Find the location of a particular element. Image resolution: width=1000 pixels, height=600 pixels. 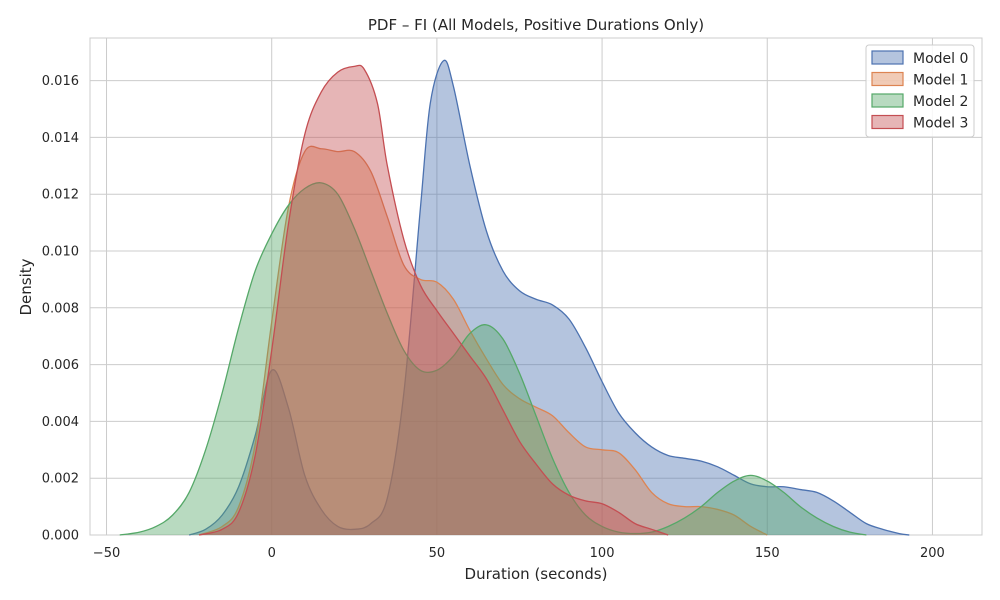

legend-box is located at coordinates (920, 91).